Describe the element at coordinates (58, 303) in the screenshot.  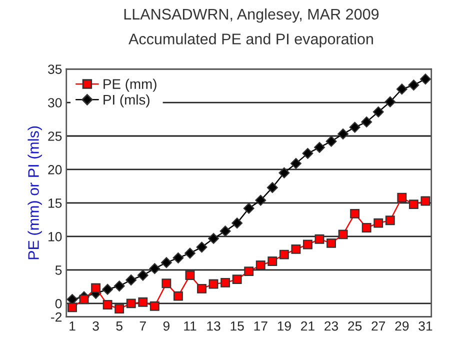
I see `y-tick-label: 0` at that location.